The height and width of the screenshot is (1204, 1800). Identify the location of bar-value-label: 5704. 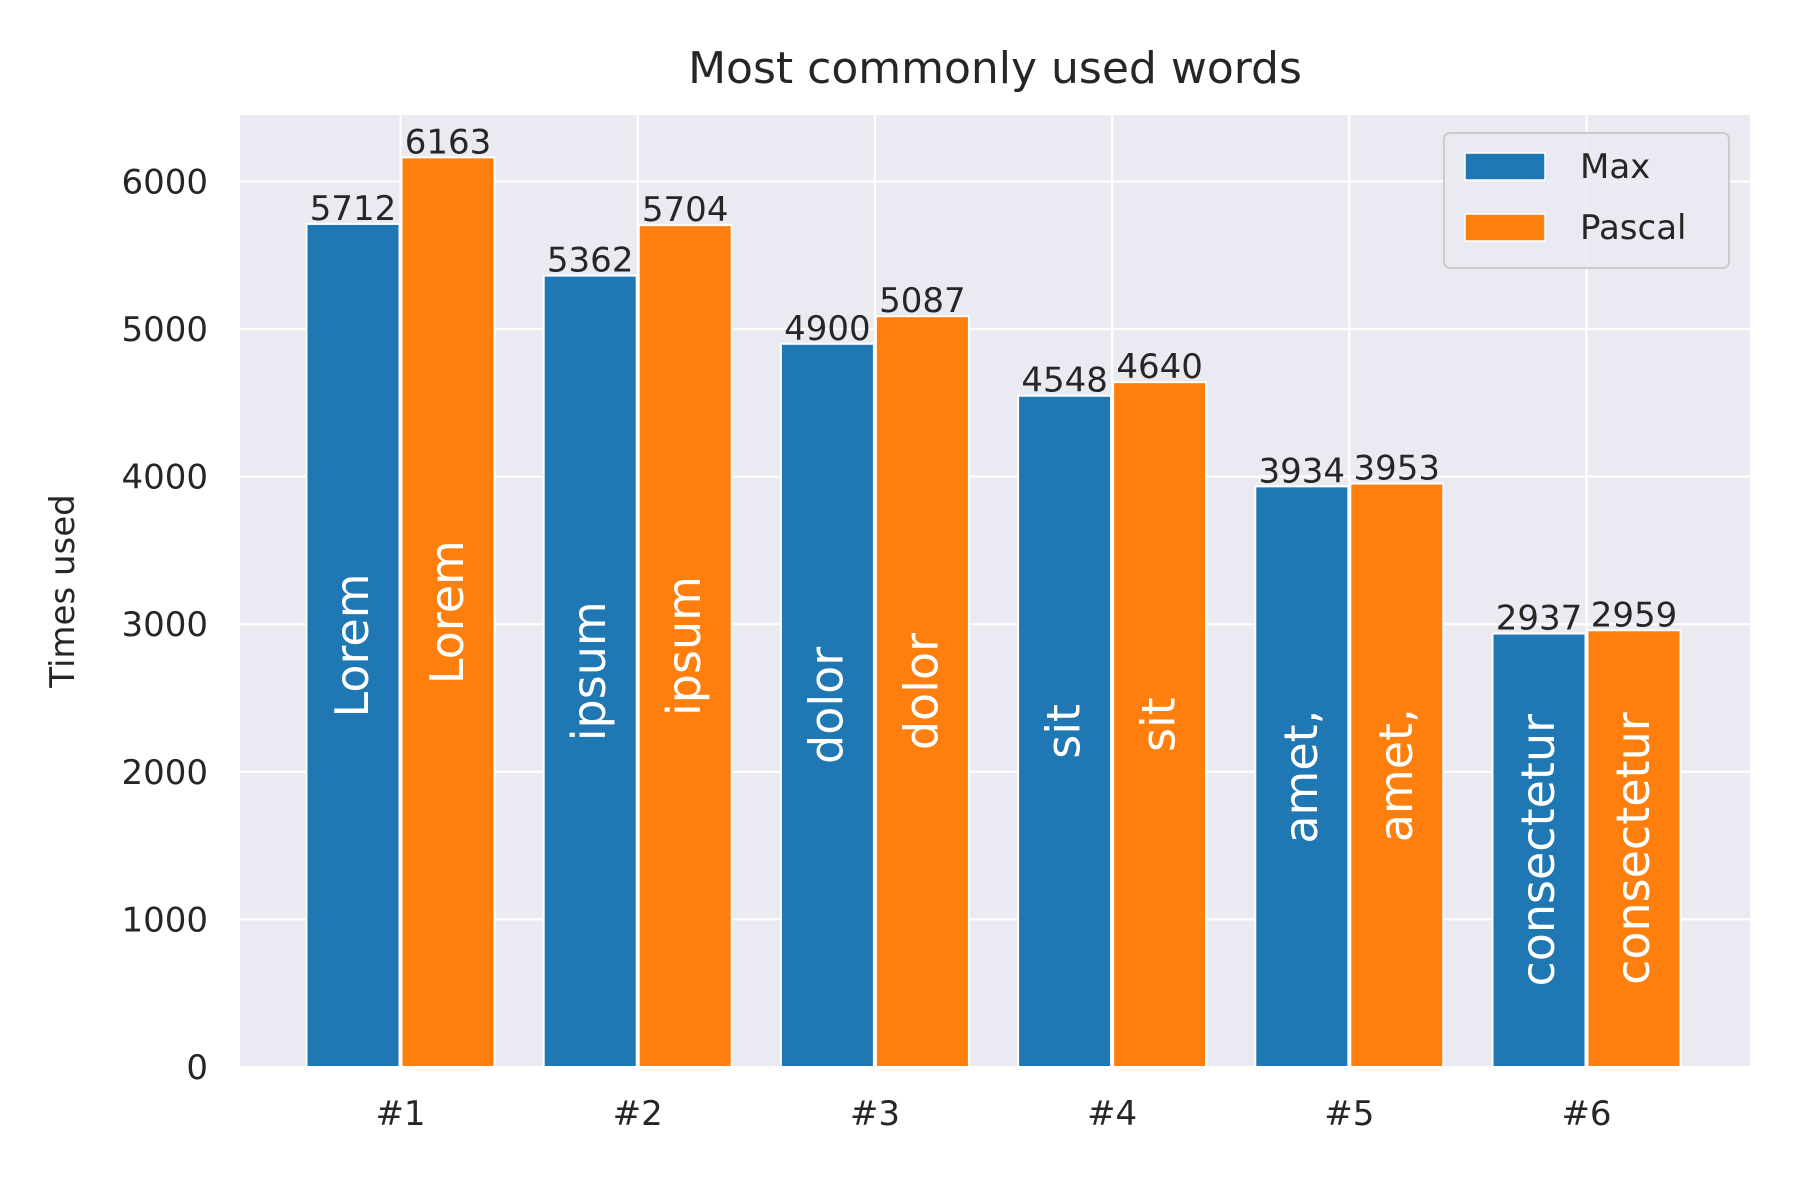
(685, 210).